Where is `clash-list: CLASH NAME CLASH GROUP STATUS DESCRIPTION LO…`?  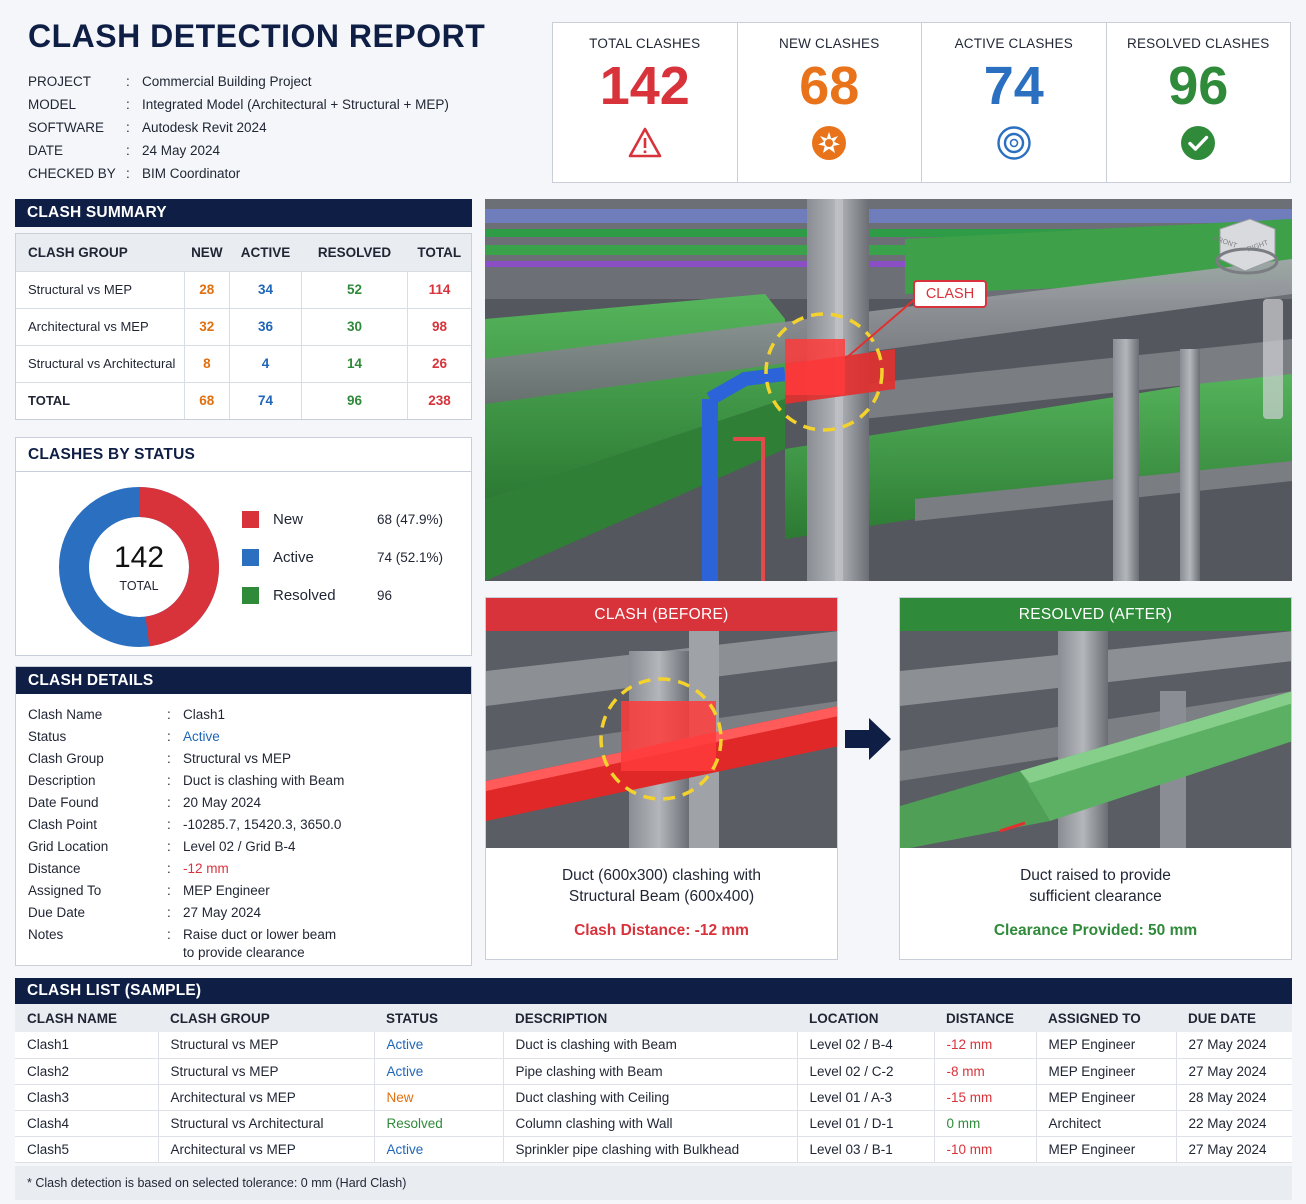 clash-list: CLASH NAME CLASH GROUP STATUS DESCRIPTION LO… is located at coordinates (653, 1083).